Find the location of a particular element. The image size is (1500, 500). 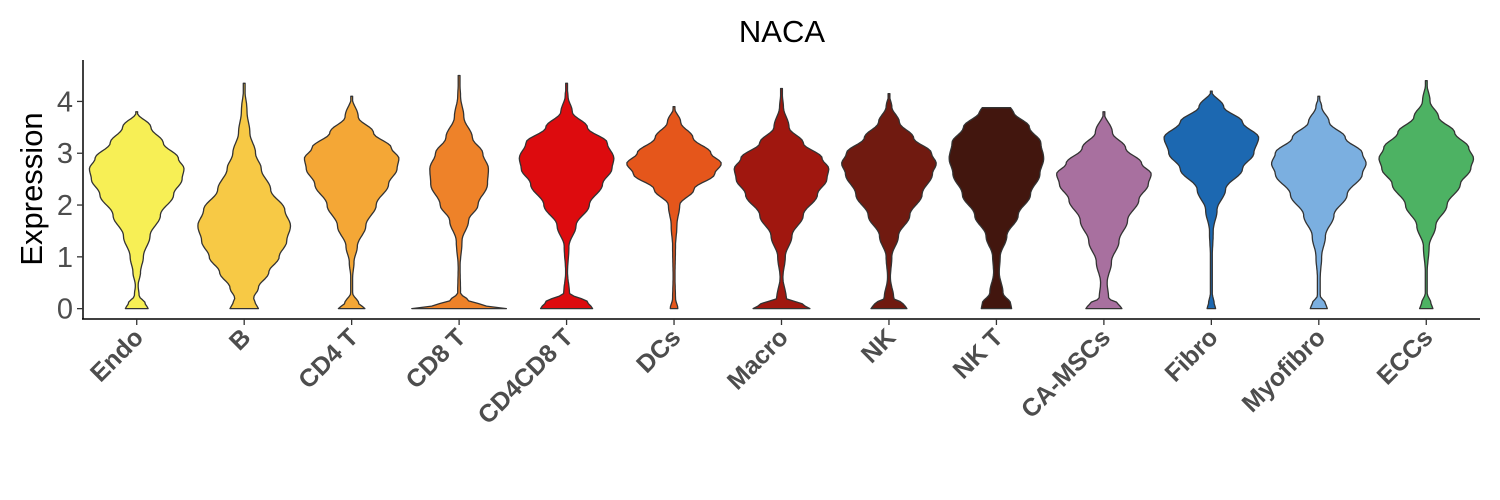

x-tick-label: Fibro is located at coordinates (1192, 355).